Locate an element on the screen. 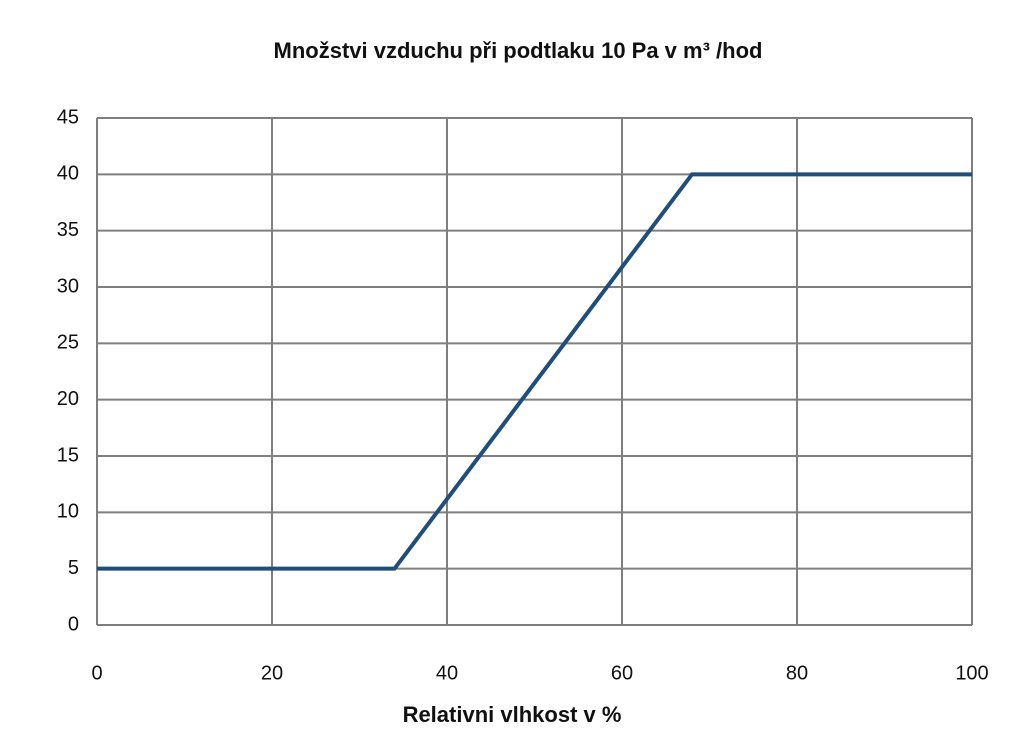 This screenshot has width=1024, height=753. y-tick-label: 40 is located at coordinates (68, 174).